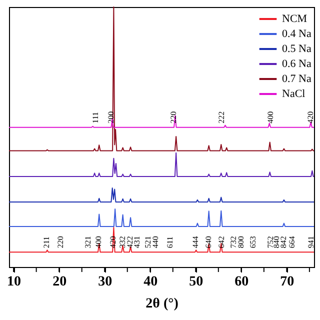 This screenshot has height=320, width=320. Describe the element at coordinates (147, 242) in the screenshot. I see `annotation: 521` at that location.